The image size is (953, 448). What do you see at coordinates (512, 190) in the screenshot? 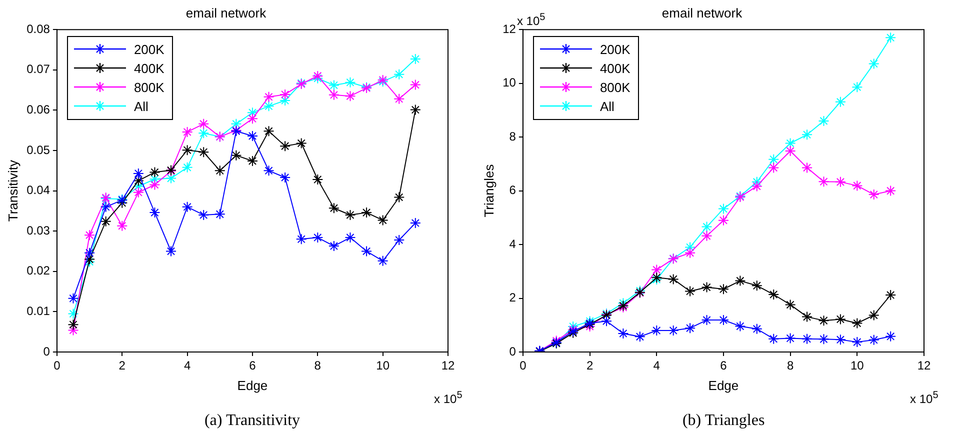
I see `y-tick-label: 6` at bounding box center [512, 190].